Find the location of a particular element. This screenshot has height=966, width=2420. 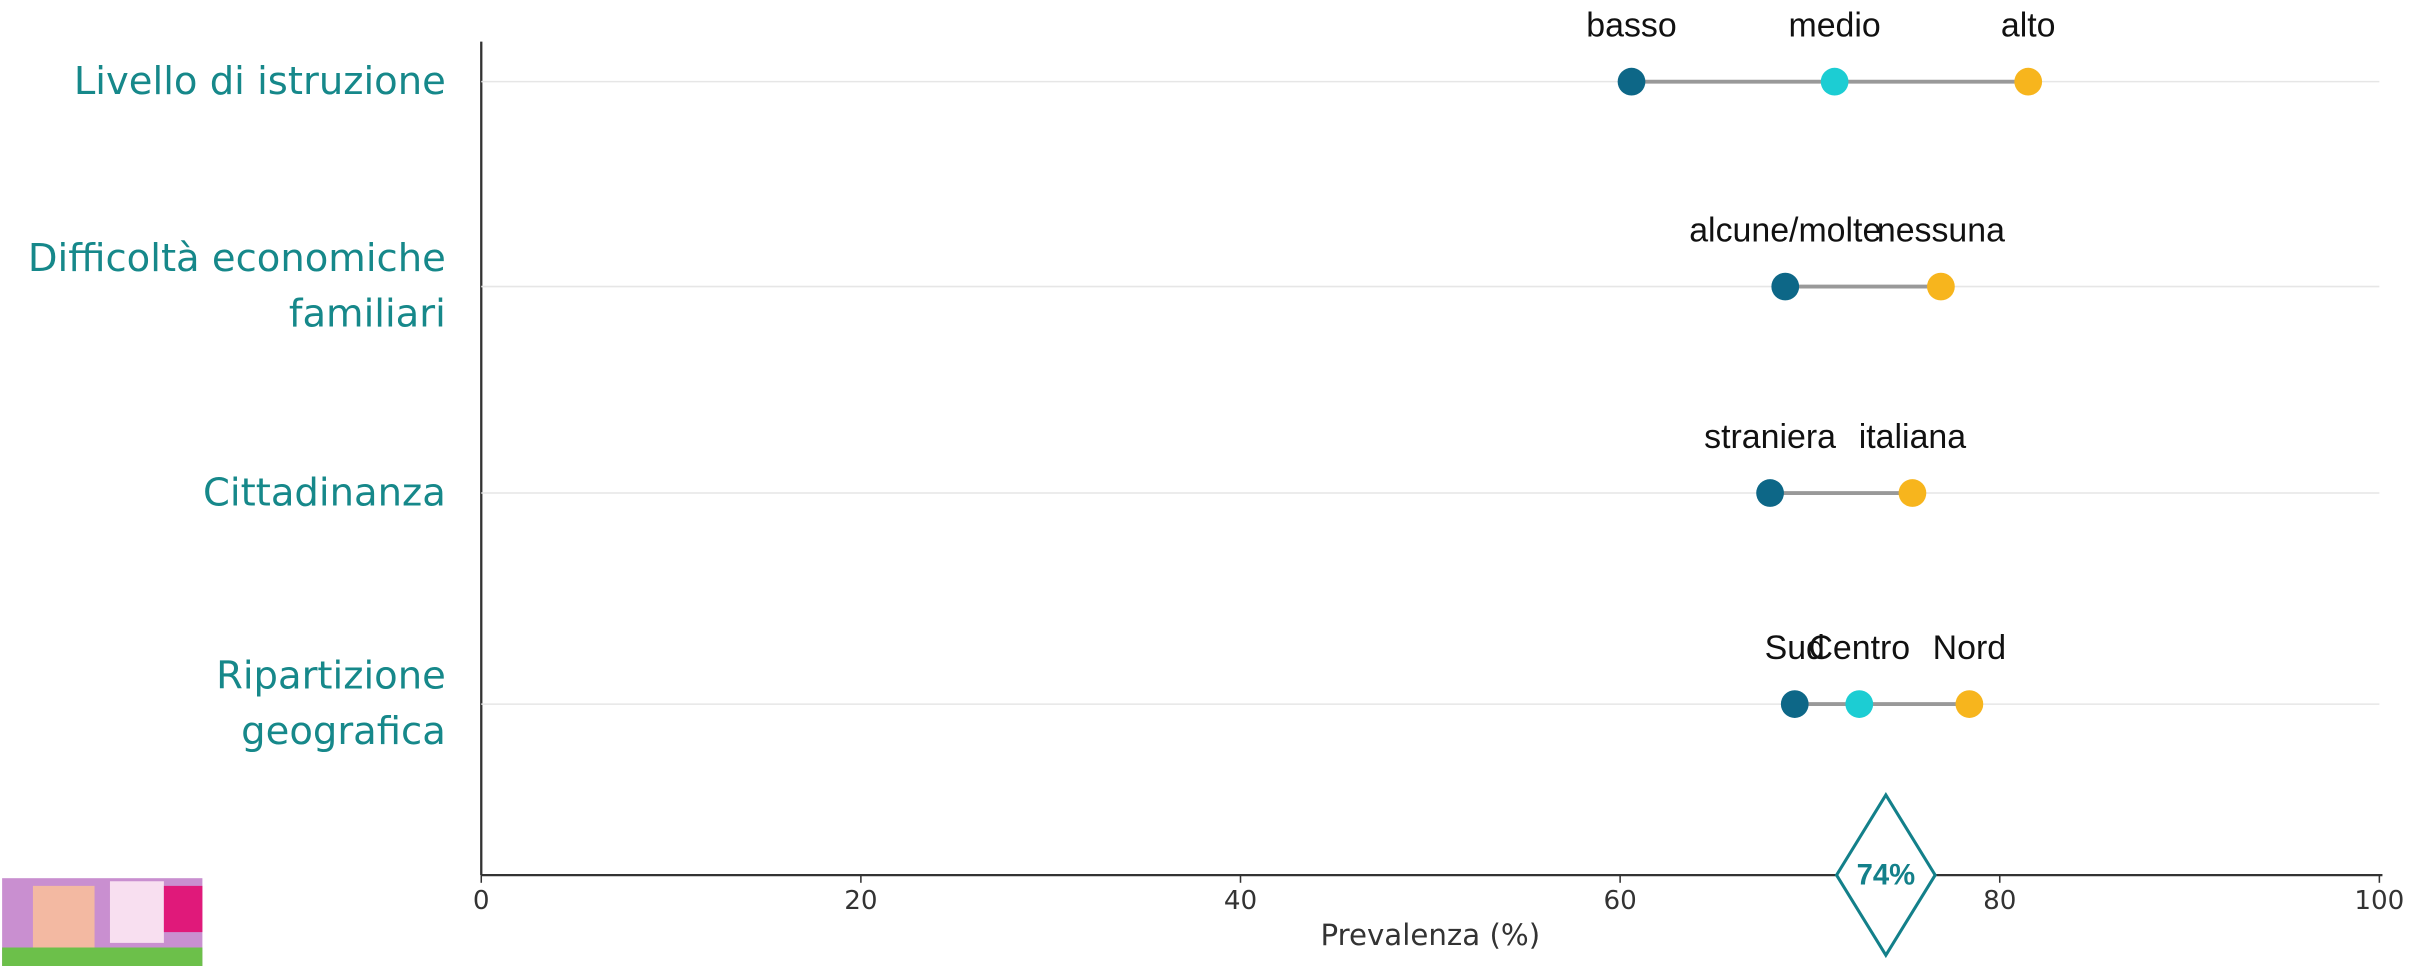

category-label-box: Cittadinanza is located at coordinates (324, 492).